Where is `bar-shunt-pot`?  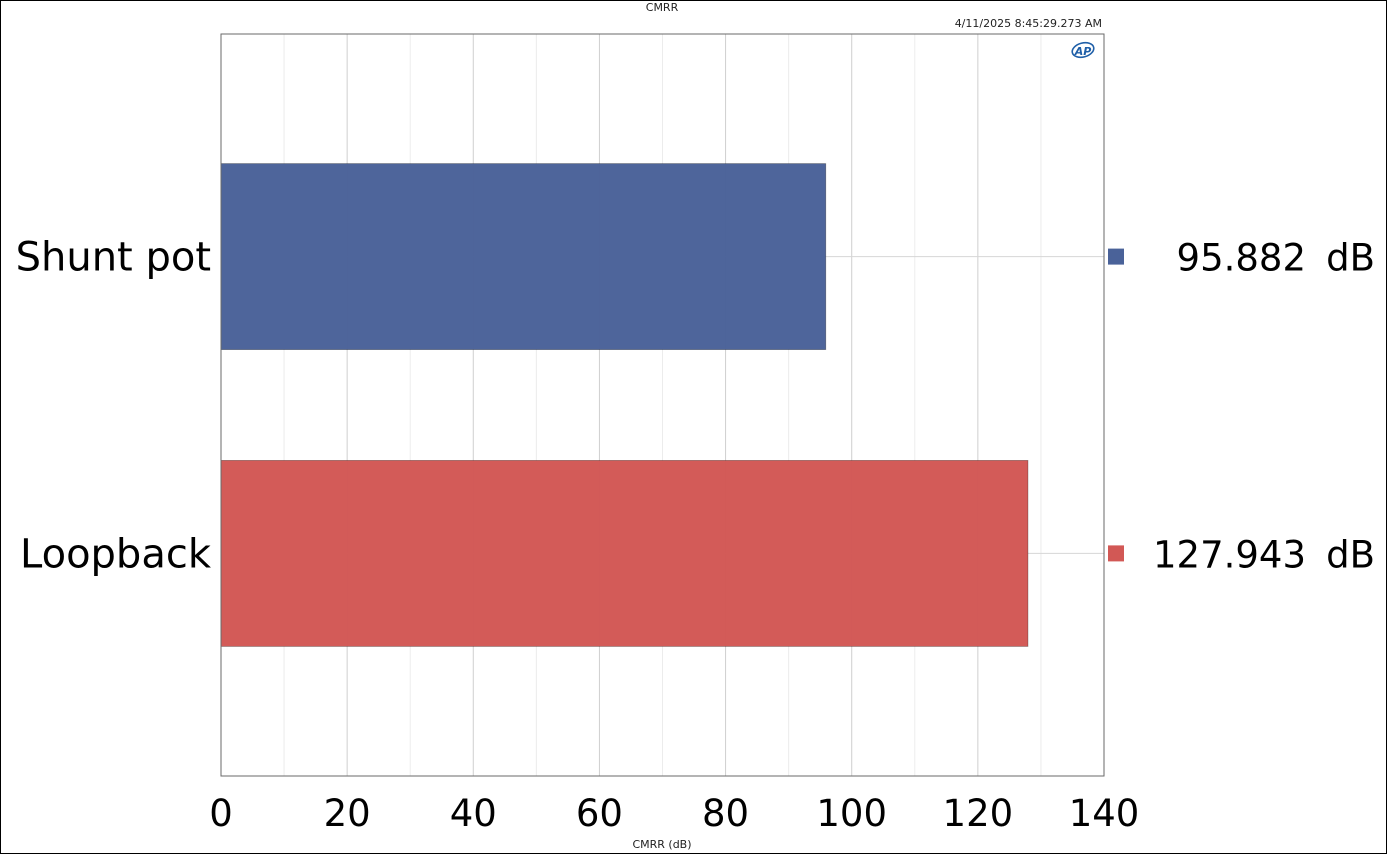 bar-shunt-pot is located at coordinates (523, 257).